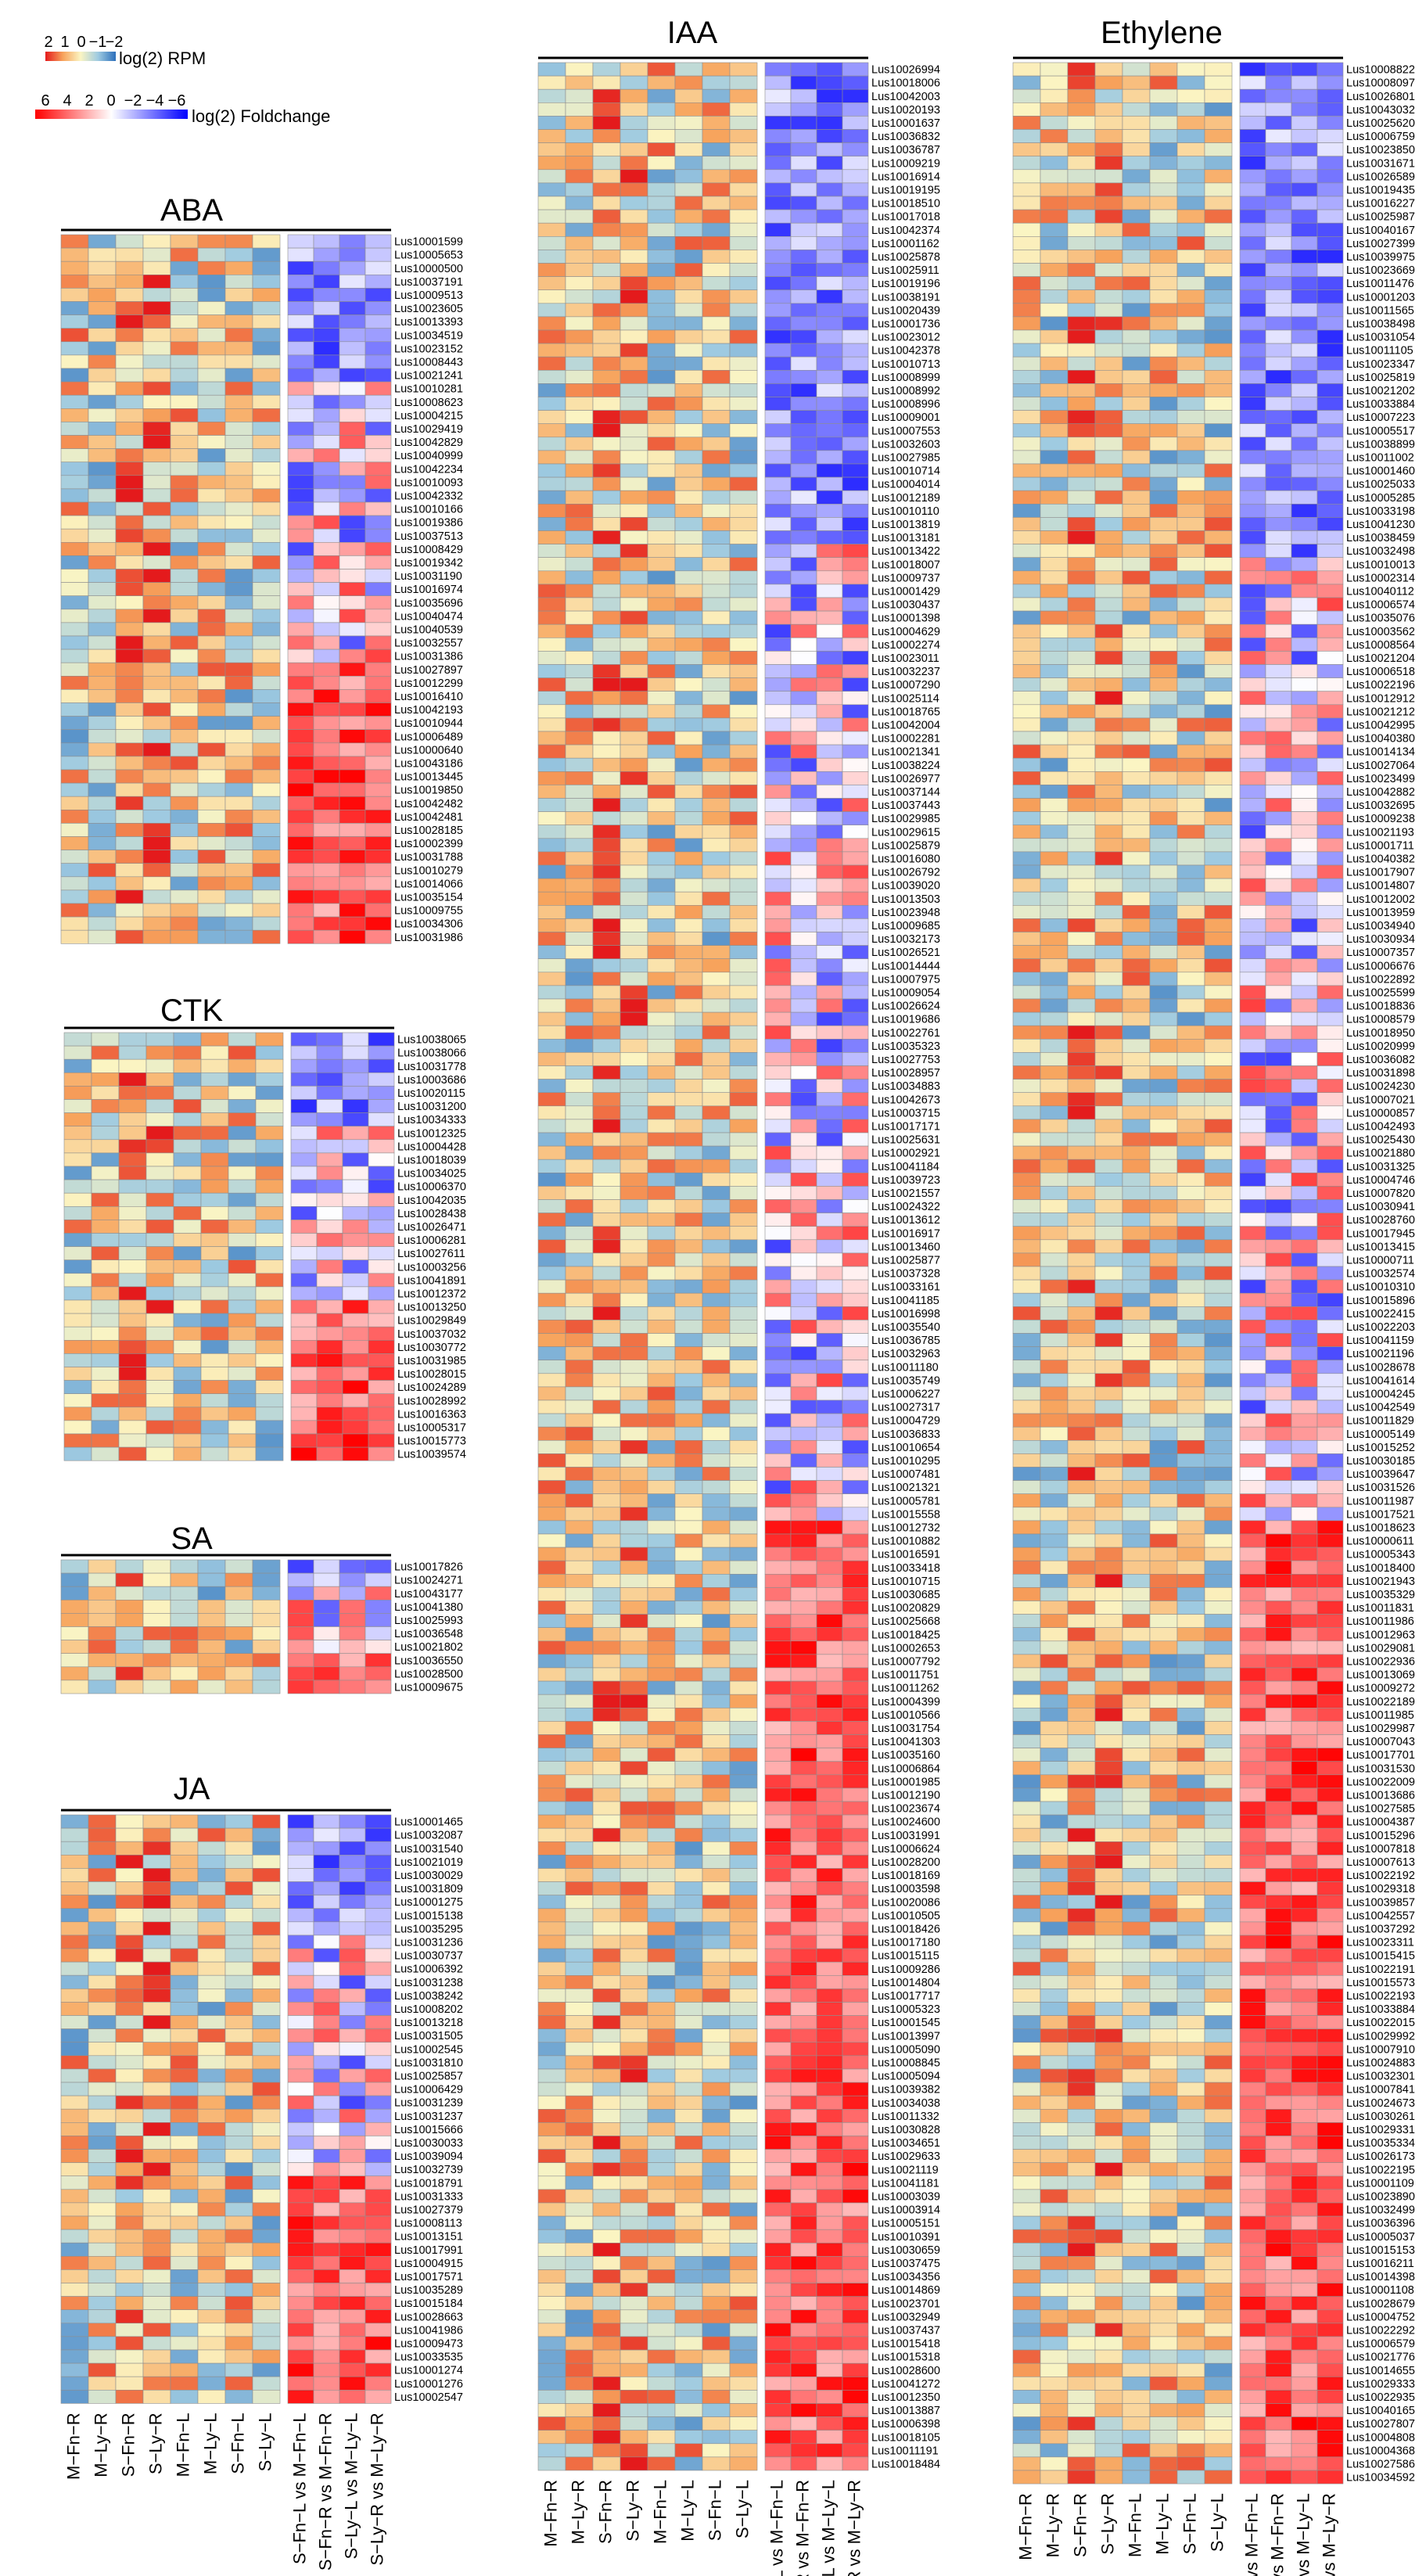 The image size is (1426, 2576). I want to click on gene-label: Lus10025668, so click(905, 1622).